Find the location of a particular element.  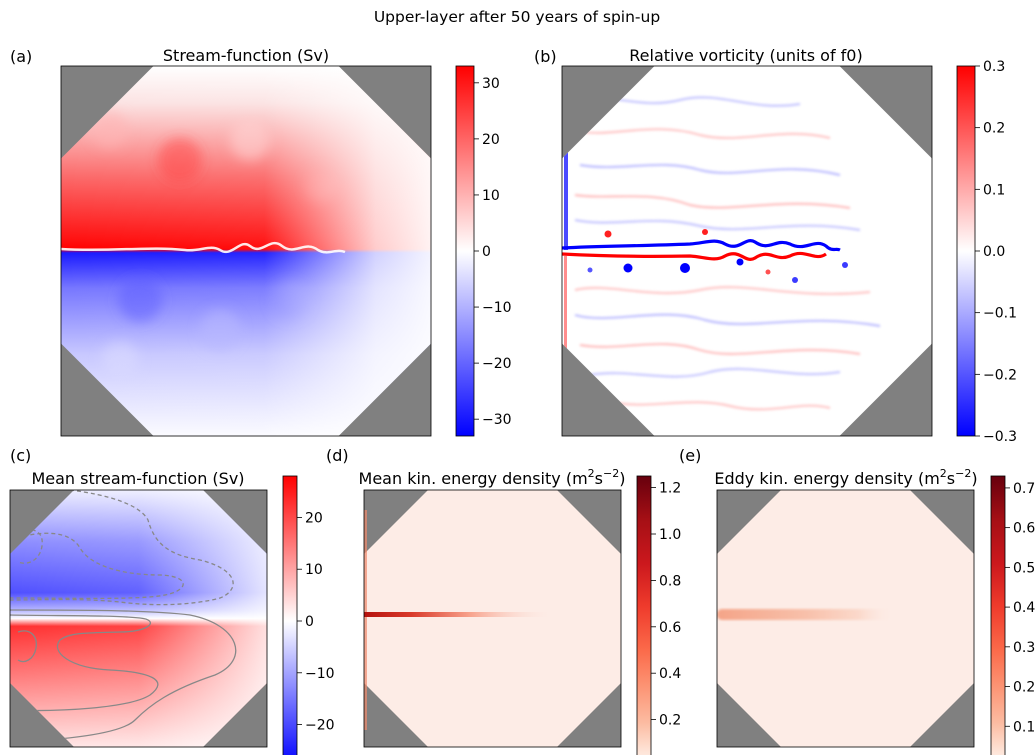

panel-c-colorbar-ticks: 20 10 0 −10 −20 is located at coordinates (316, 622).